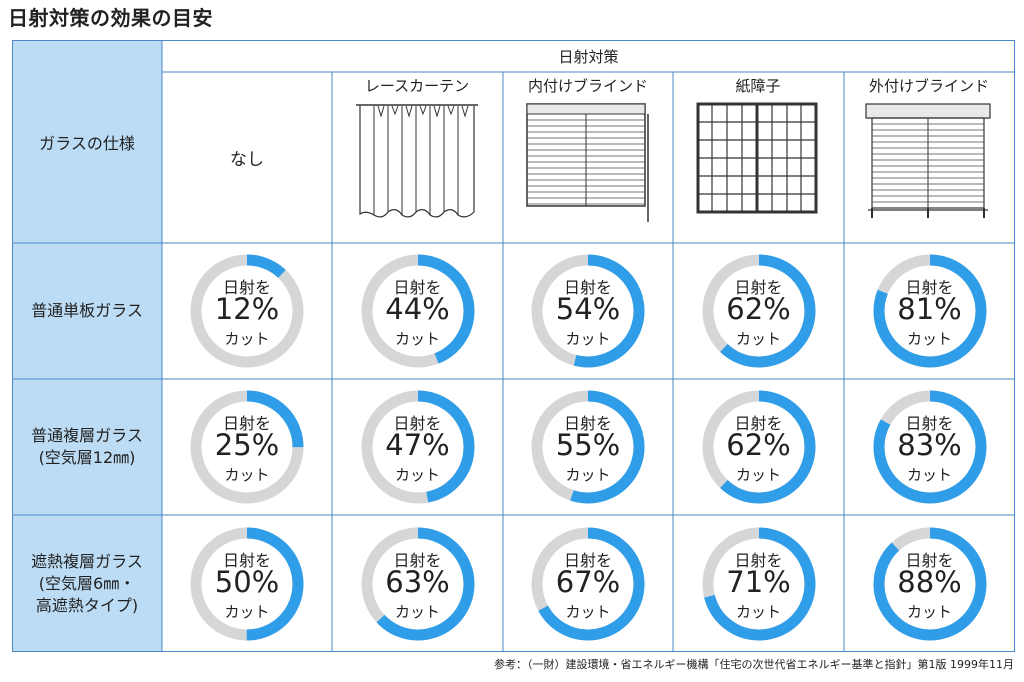 The image size is (1024, 682). I want to click on column-header-lace-curtain: レースカーテン, so click(417, 157).